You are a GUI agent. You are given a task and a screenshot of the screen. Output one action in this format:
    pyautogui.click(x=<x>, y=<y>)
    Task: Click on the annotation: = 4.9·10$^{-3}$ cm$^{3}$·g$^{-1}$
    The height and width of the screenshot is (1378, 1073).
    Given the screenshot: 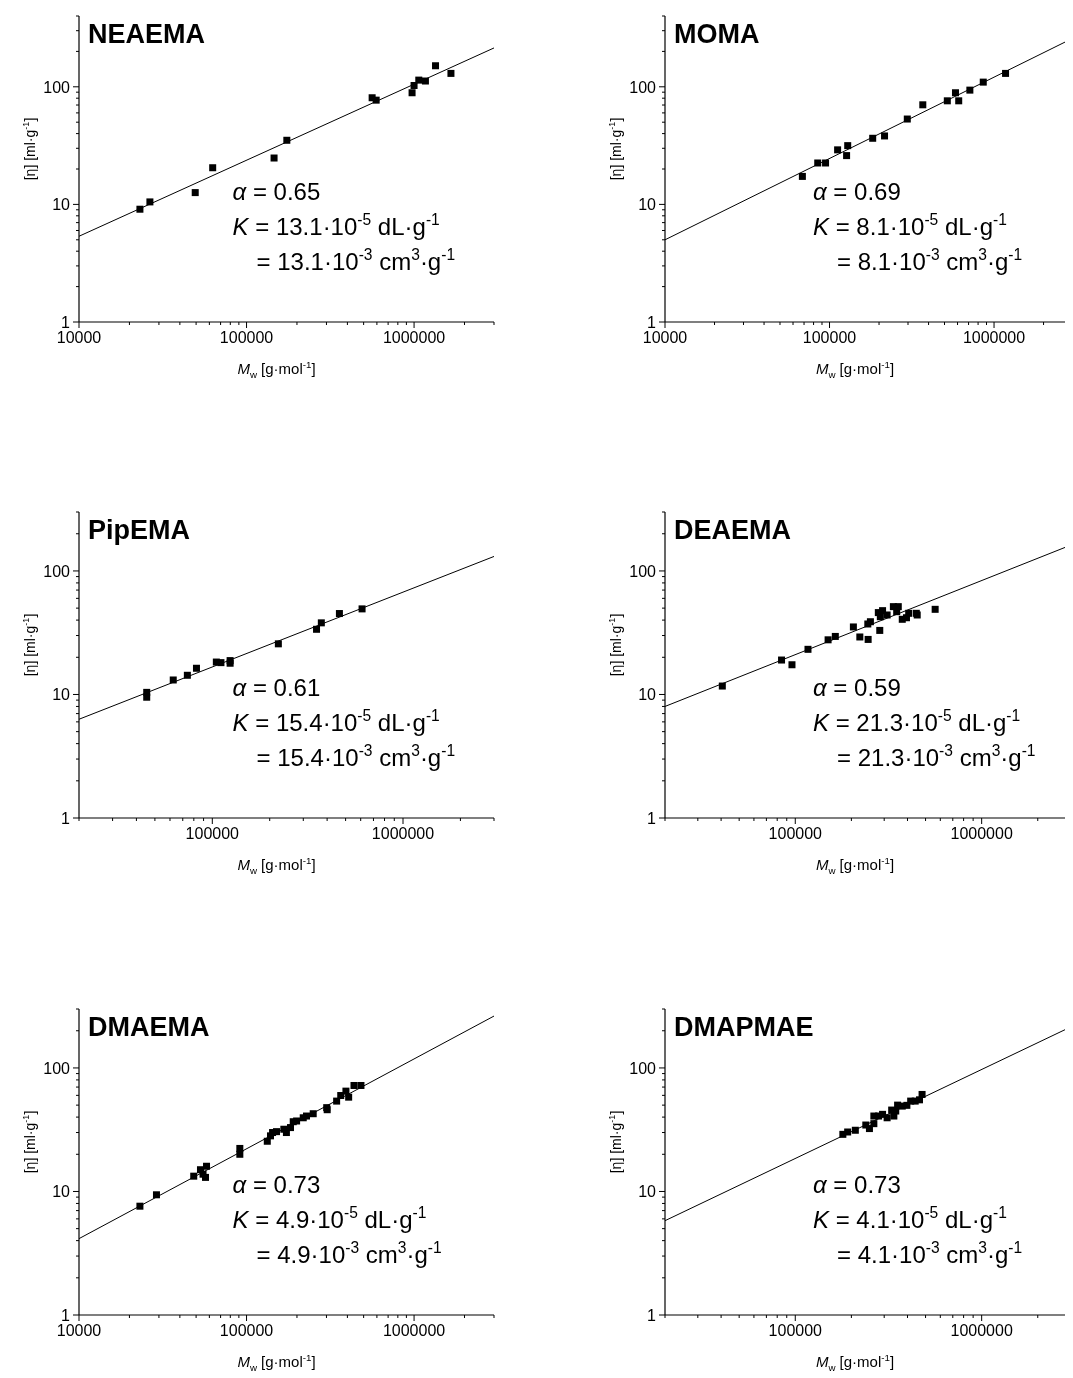 What is the action you would take?
    pyautogui.click(x=349, y=1253)
    